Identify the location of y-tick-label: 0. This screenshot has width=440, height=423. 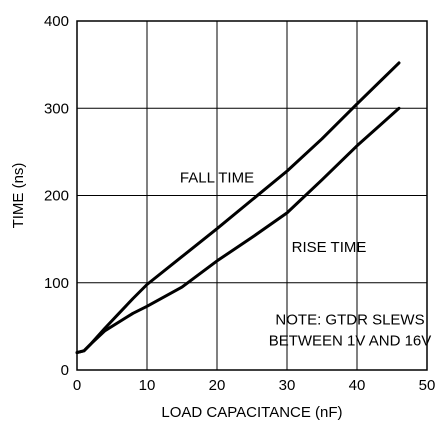
(65, 370).